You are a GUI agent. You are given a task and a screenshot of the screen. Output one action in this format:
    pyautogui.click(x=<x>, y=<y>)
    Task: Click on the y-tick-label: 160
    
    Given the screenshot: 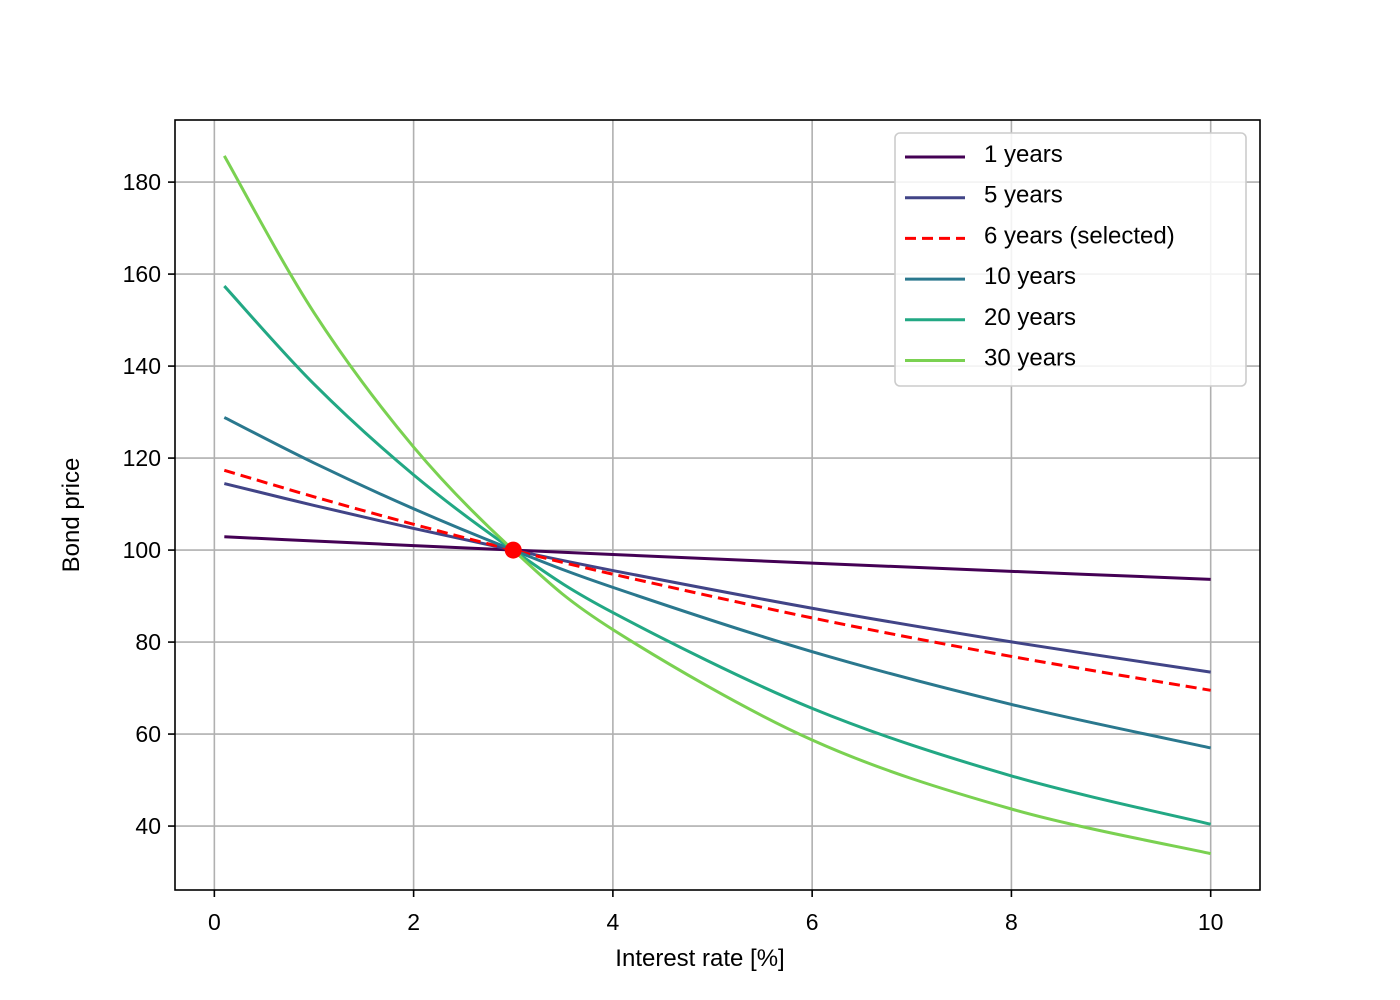 What is the action you would take?
    pyautogui.click(x=142, y=274)
    